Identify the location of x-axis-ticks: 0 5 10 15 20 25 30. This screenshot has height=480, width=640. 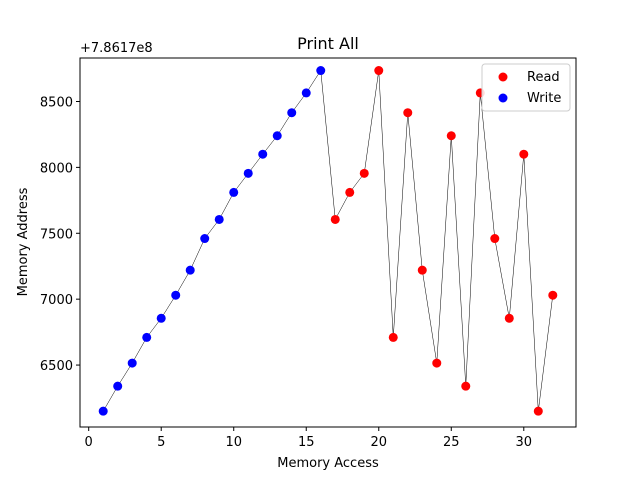
(309, 438).